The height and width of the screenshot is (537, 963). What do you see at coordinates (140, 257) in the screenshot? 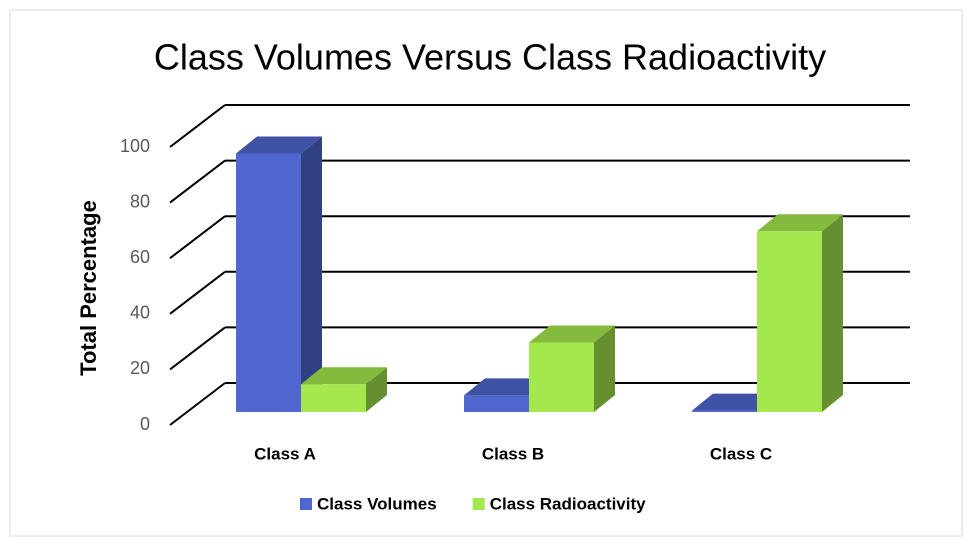
I see `y-tick-label: 60` at bounding box center [140, 257].